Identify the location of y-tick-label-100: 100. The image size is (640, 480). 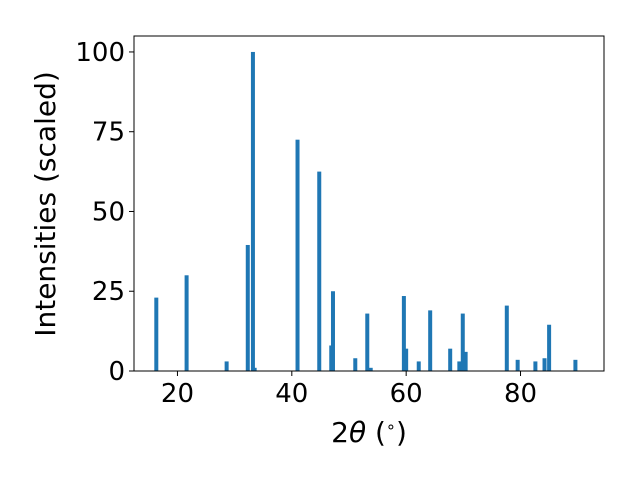
(100, 53).